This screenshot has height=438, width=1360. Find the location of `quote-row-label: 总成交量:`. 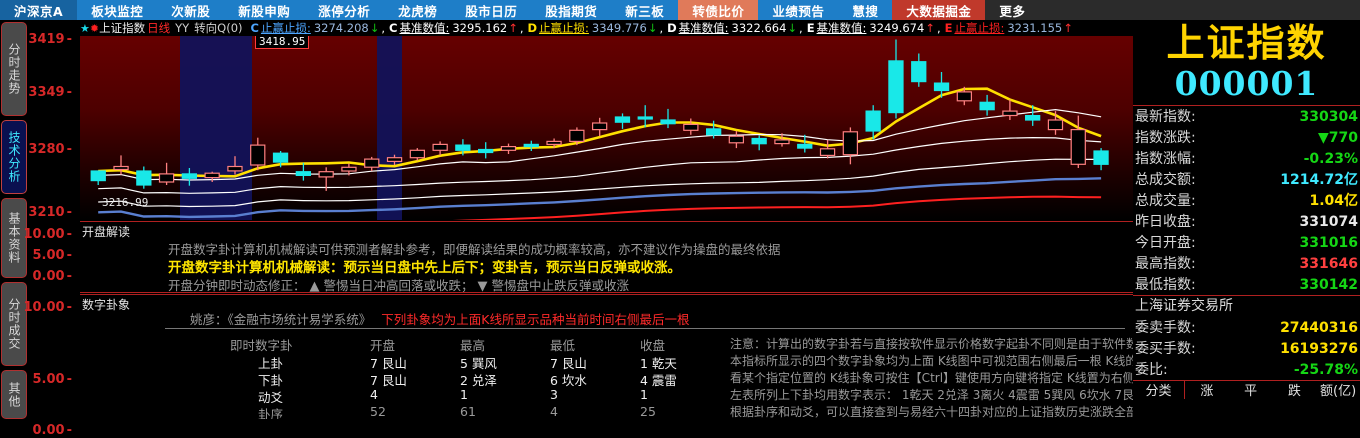

quote-row-label: 总成交量: is located at coordinates (1165, 201).